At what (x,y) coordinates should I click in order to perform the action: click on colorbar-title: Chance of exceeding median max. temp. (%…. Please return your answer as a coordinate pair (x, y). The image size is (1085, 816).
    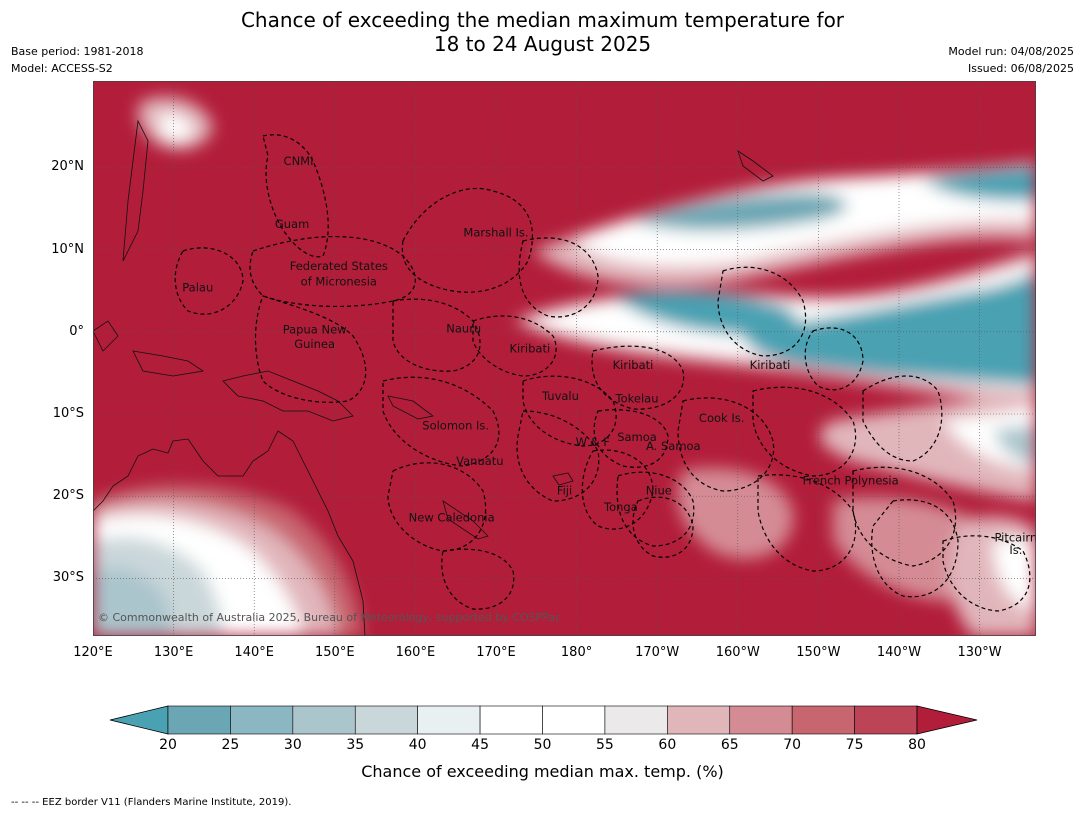
    Looking at the image, I should click on (542, 771).